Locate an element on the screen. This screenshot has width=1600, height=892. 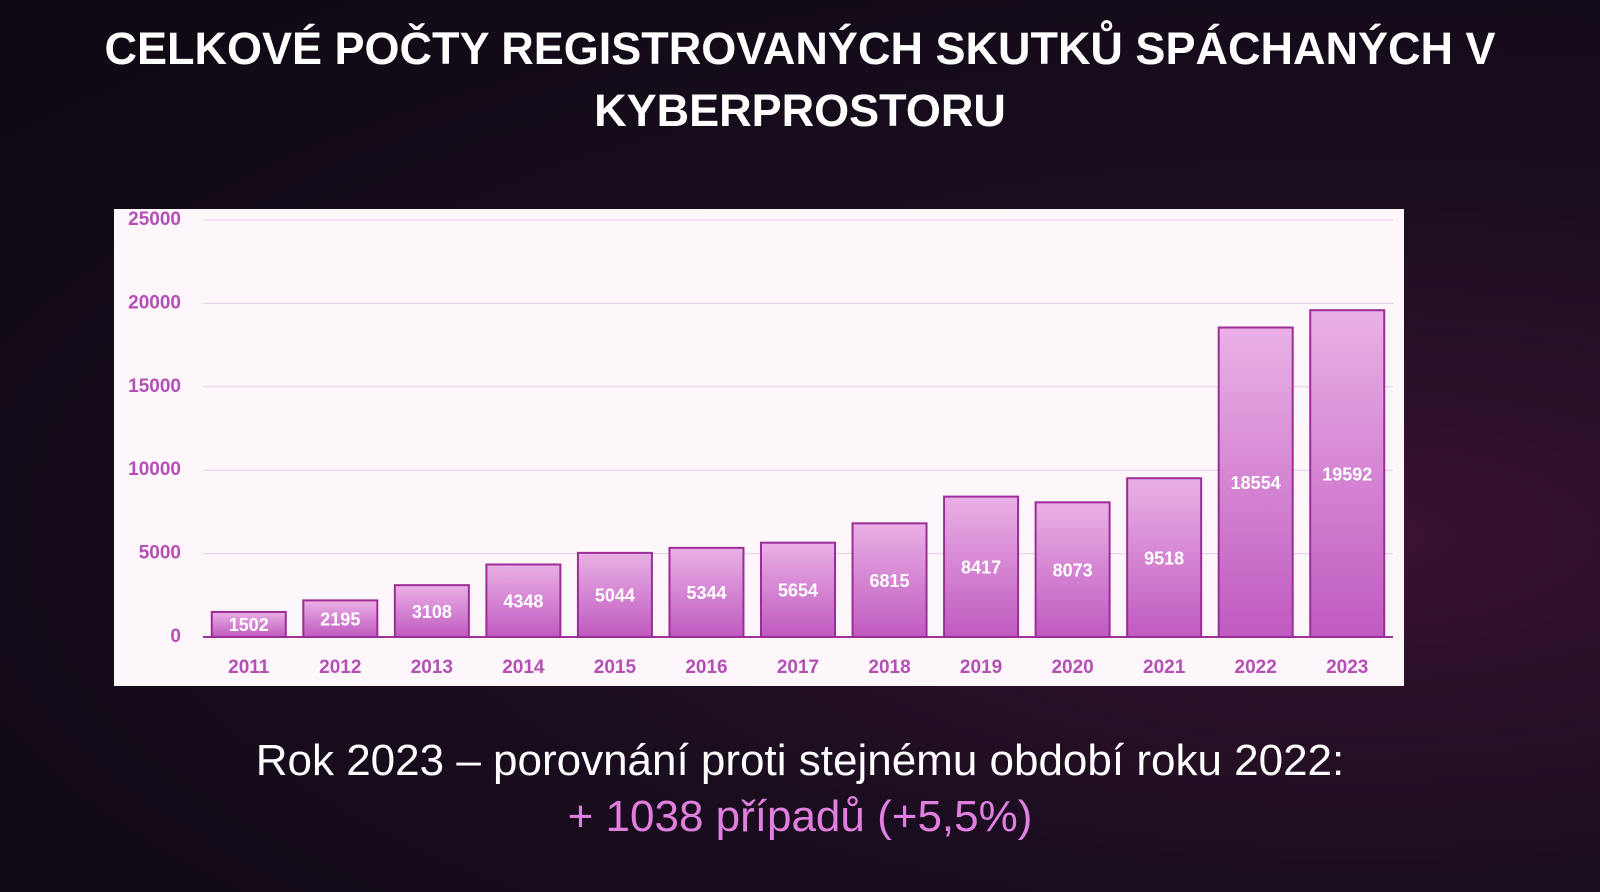
value-label: 19592 is located at coordinates (1347, 474).